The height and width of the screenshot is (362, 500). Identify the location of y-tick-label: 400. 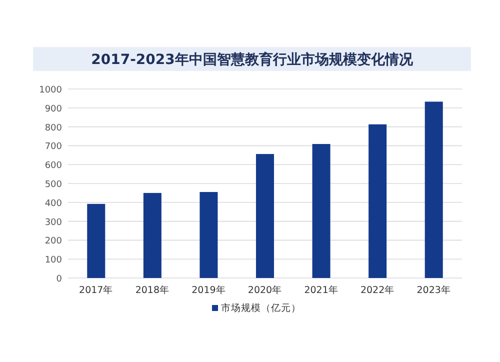
(53, 203).